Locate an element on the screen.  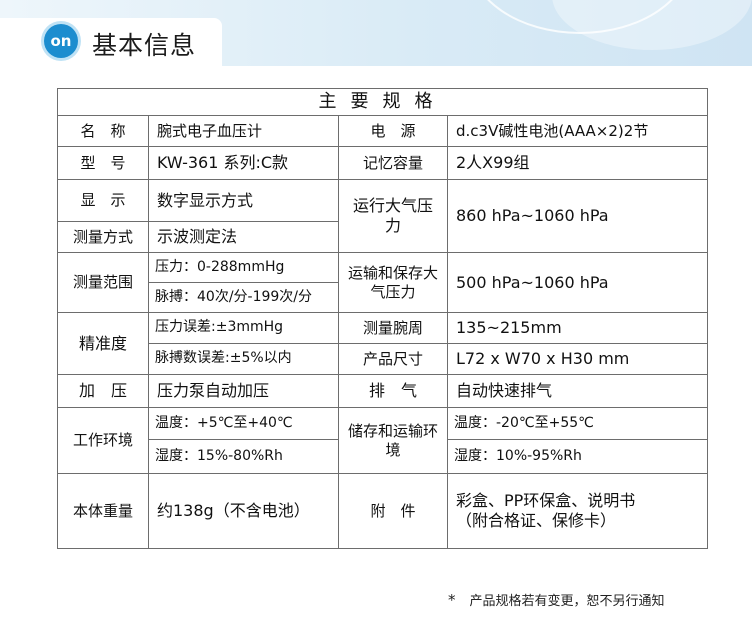
model-value: KW-361 系列:C款 is located at coordinates (243, 163).